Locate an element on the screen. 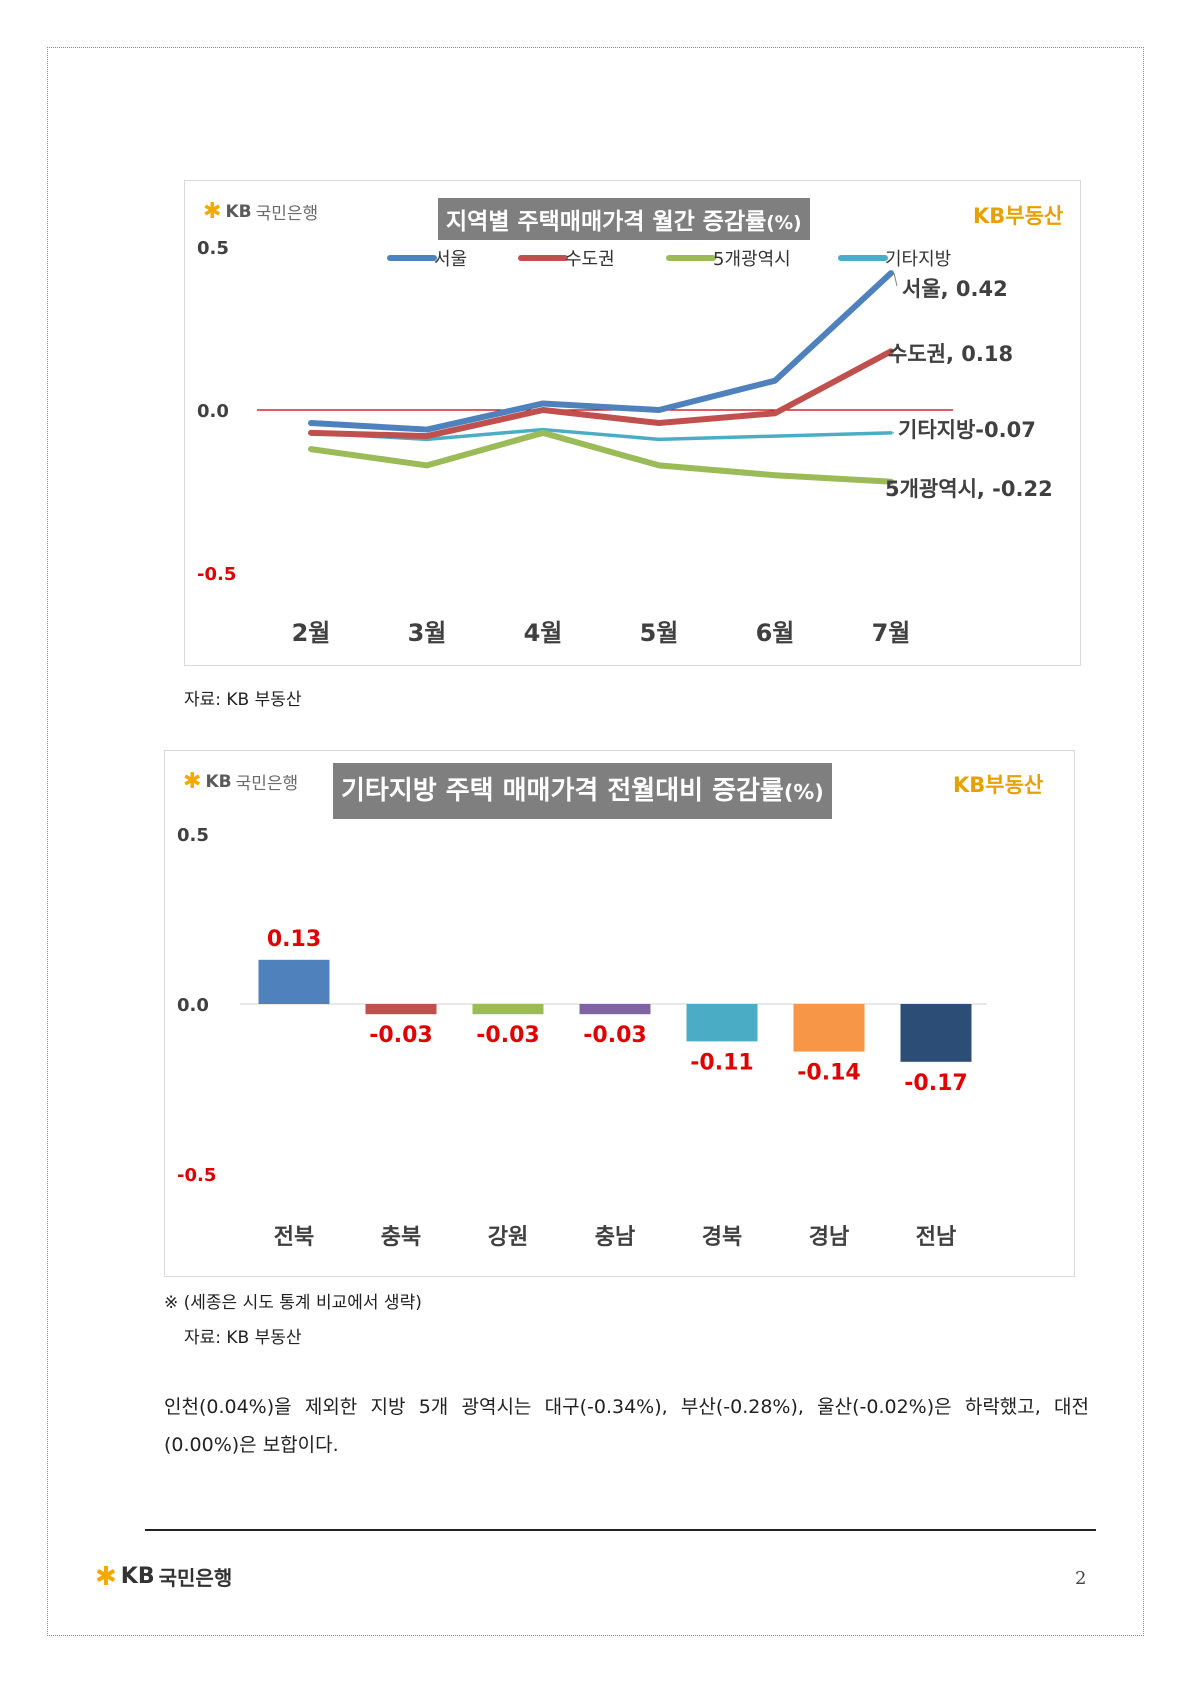  kb-realty-logo: KB부동산 is located at coordinates (1018, 216).